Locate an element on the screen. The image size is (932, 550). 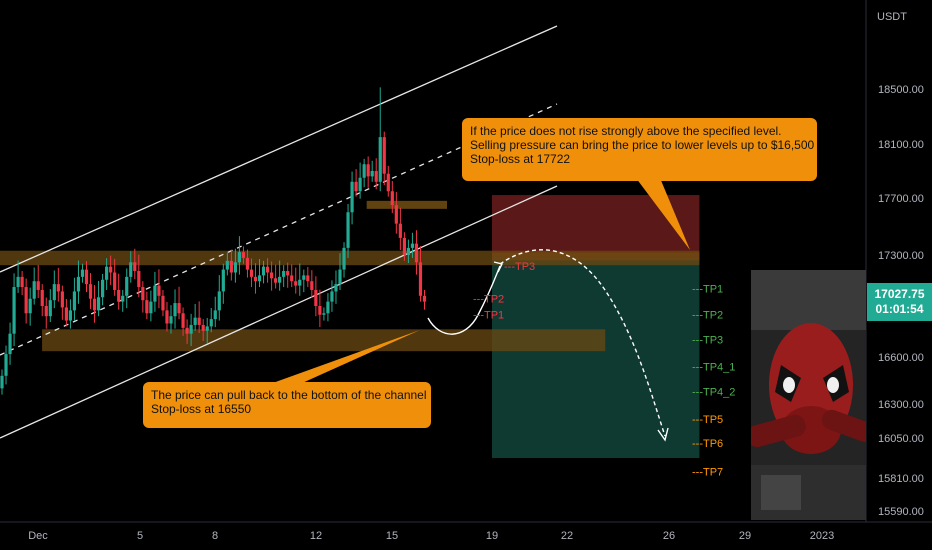
decline-arrow is located at coordinates (663, 434).